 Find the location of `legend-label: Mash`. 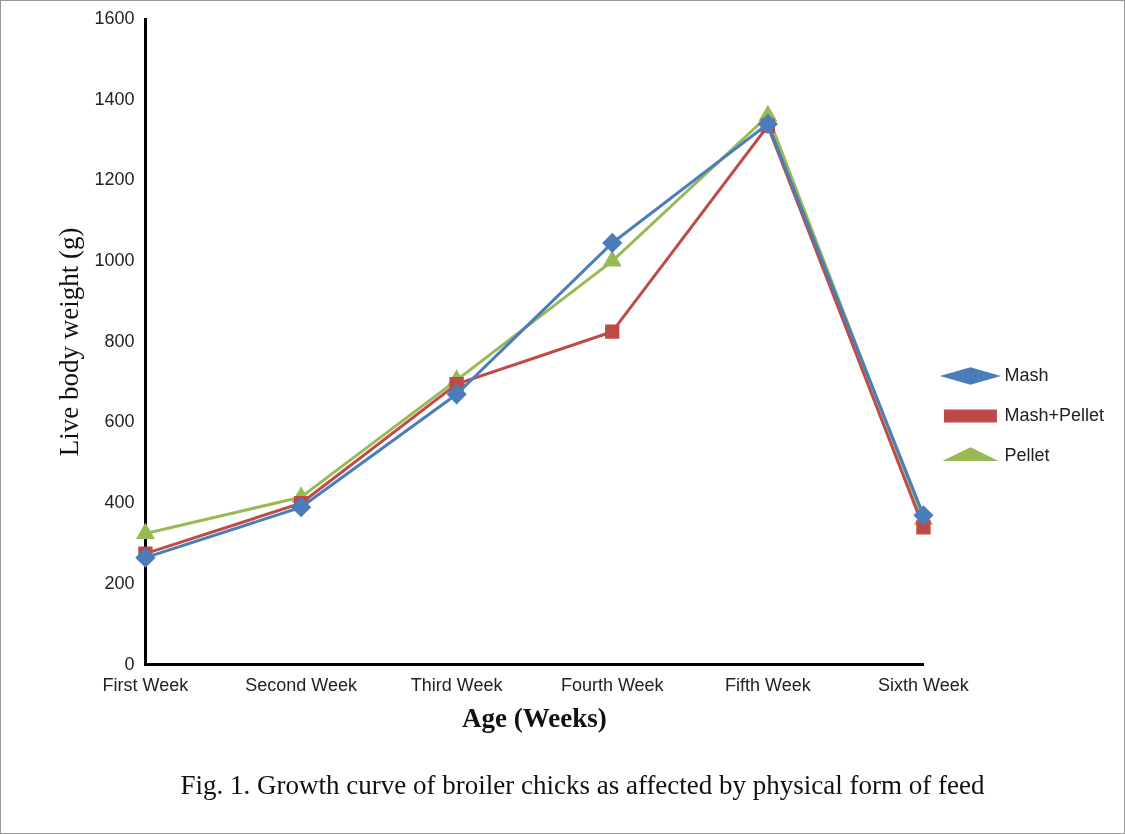

legend-label: Mash is located at coordinates (1026, 374).